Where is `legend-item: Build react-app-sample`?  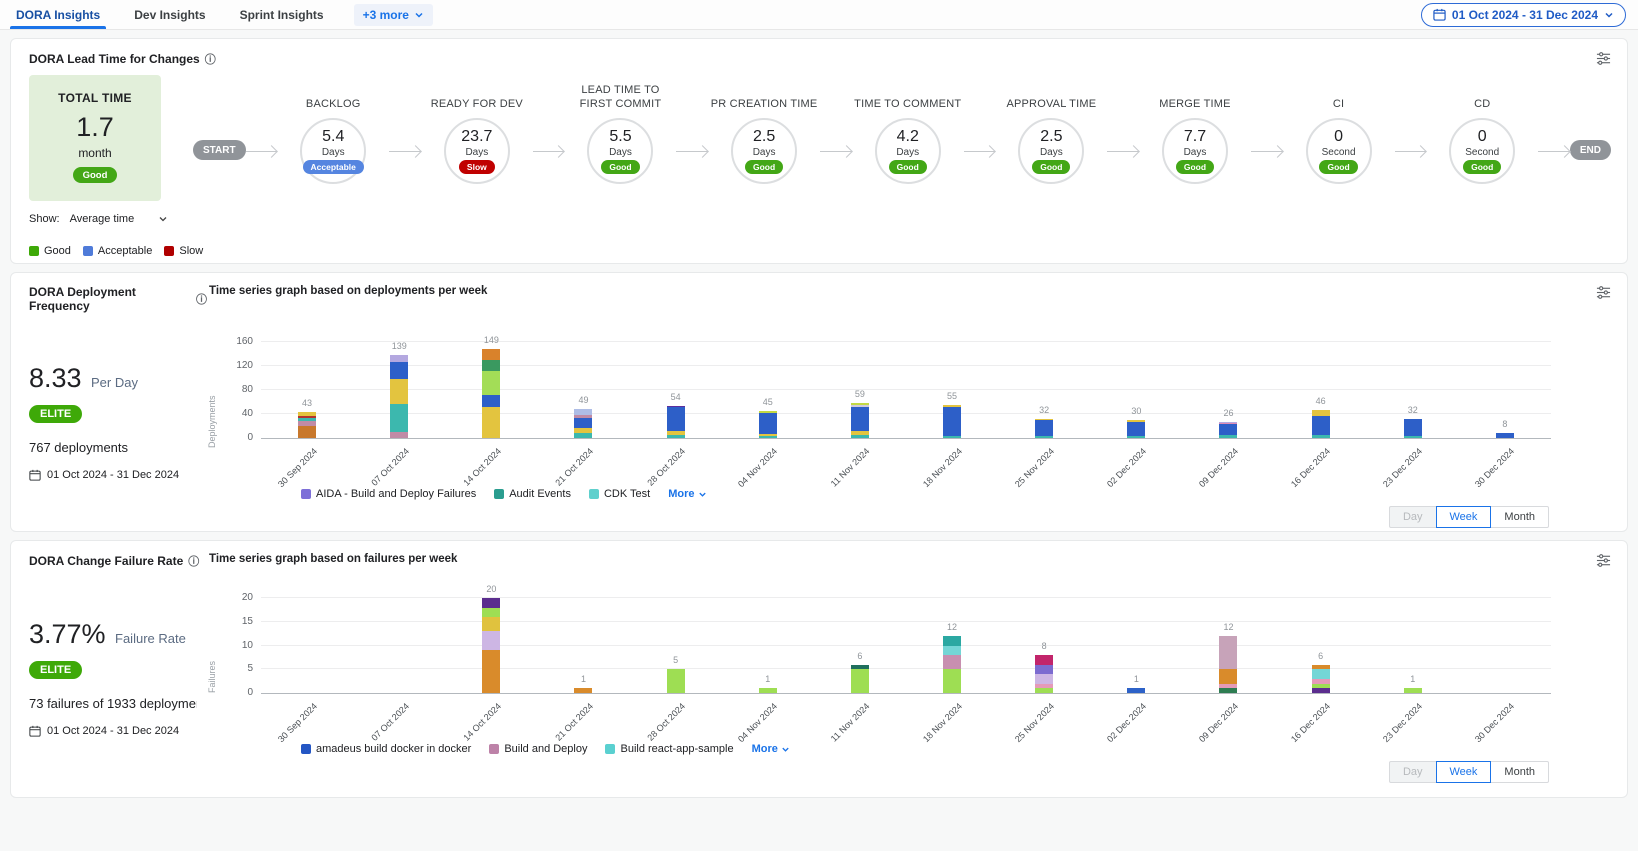
legend-item: Build react-app-sample is located at coordinates (669, 749).